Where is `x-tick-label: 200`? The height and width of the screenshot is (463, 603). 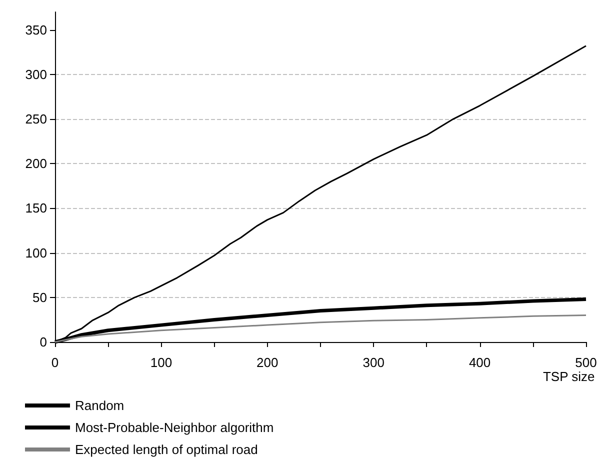 x-tick-label: 200 is located at coordinates (267, 362).